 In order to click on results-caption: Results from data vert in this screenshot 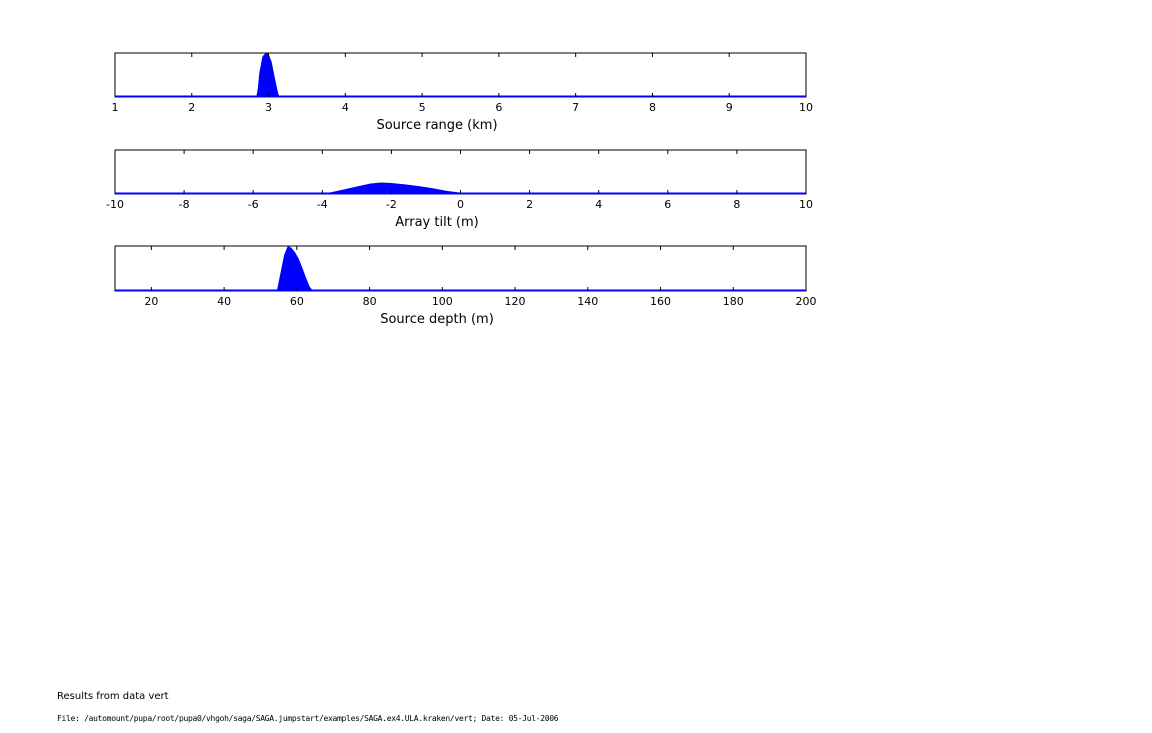, I will do `click(113, 696)`.